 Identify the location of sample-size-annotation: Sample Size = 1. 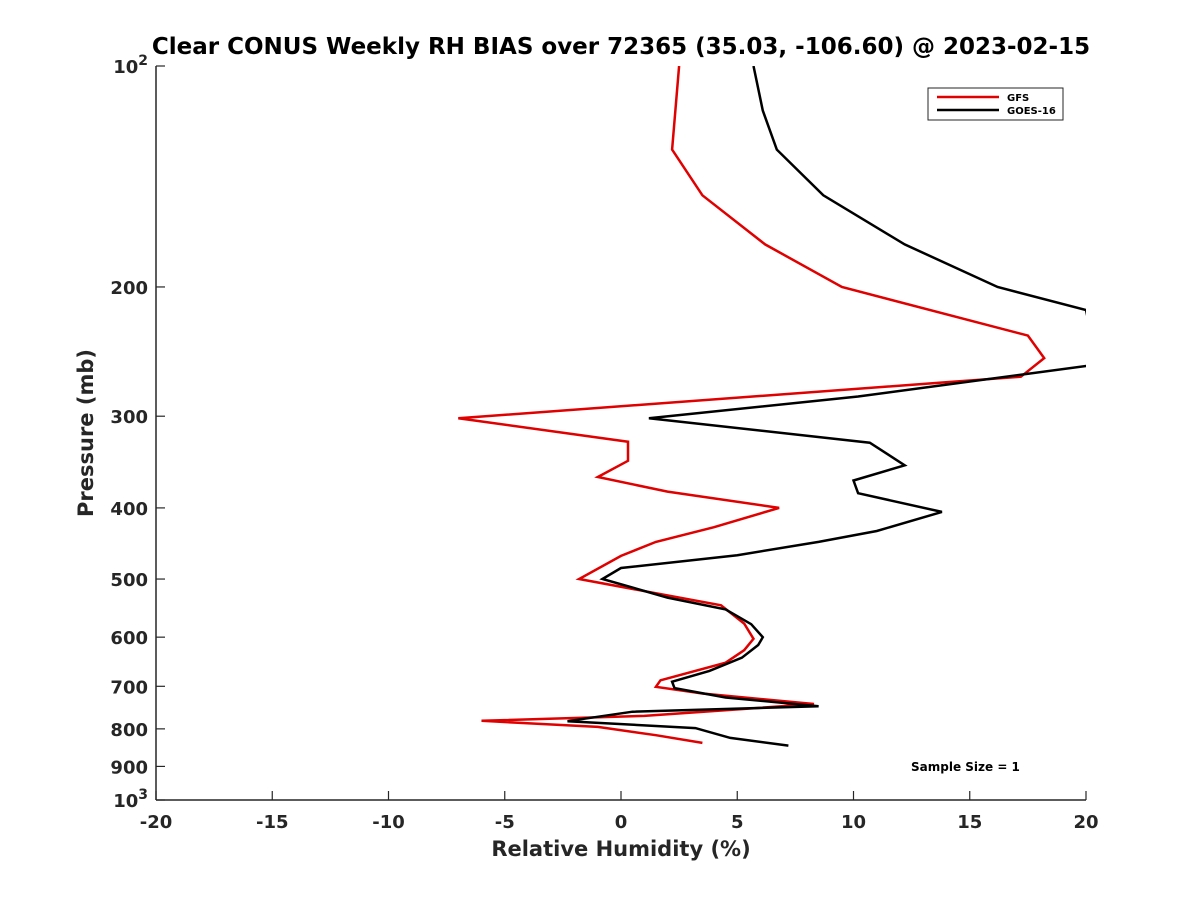
(965, 767).